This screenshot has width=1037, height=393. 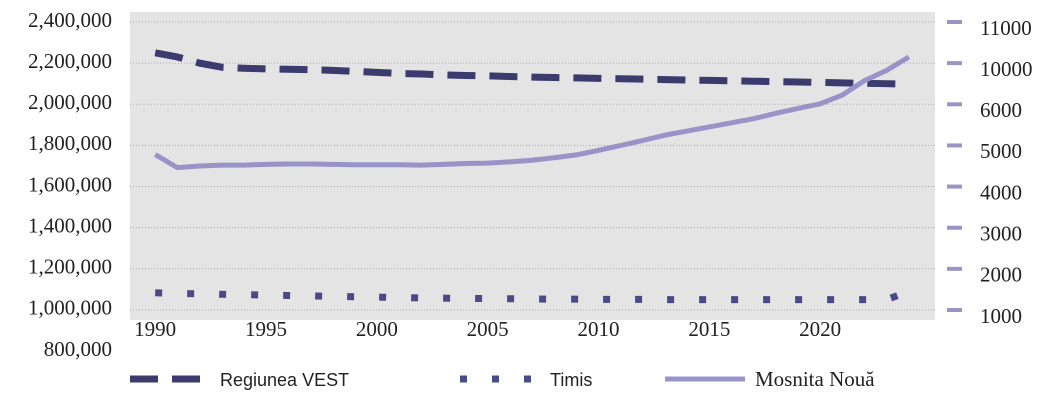 I want to click on y-tick-label: 2,000,000, so click(x=70, y=102).